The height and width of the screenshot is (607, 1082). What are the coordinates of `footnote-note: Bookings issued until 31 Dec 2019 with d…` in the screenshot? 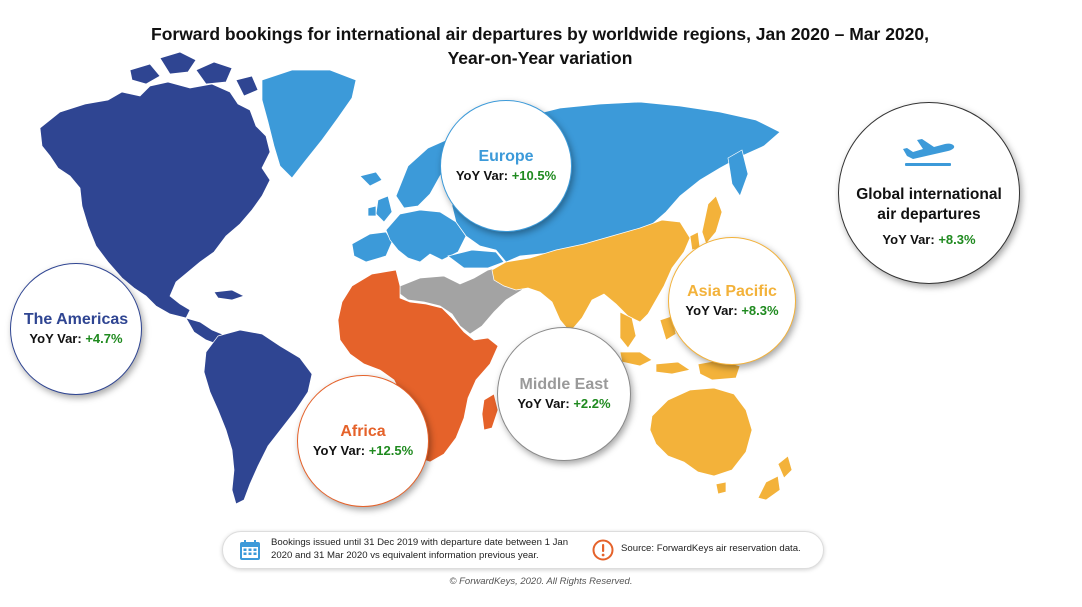 It's located at (420, 549).